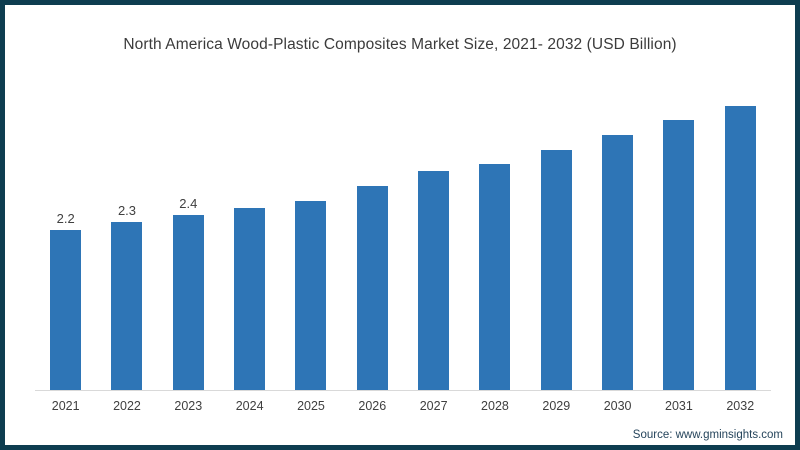 This screenshot has height=450, width=800. Describe the element at coordinates (127, 211) in the screenshot. I see `bar-value-label: 2.3` at that location.